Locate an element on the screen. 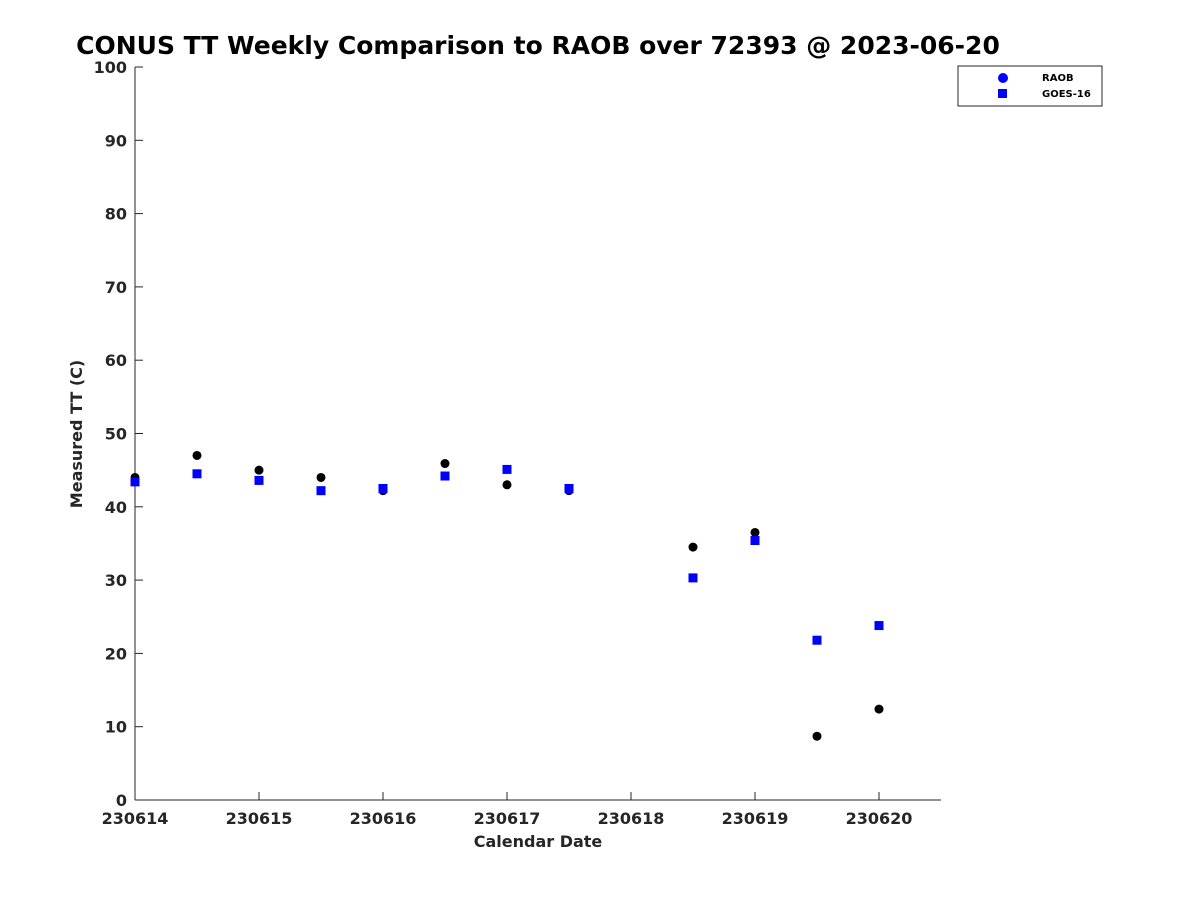 The image size is (1200, 900). x-tick-label: 230615 is located at coordinates (259, 818).